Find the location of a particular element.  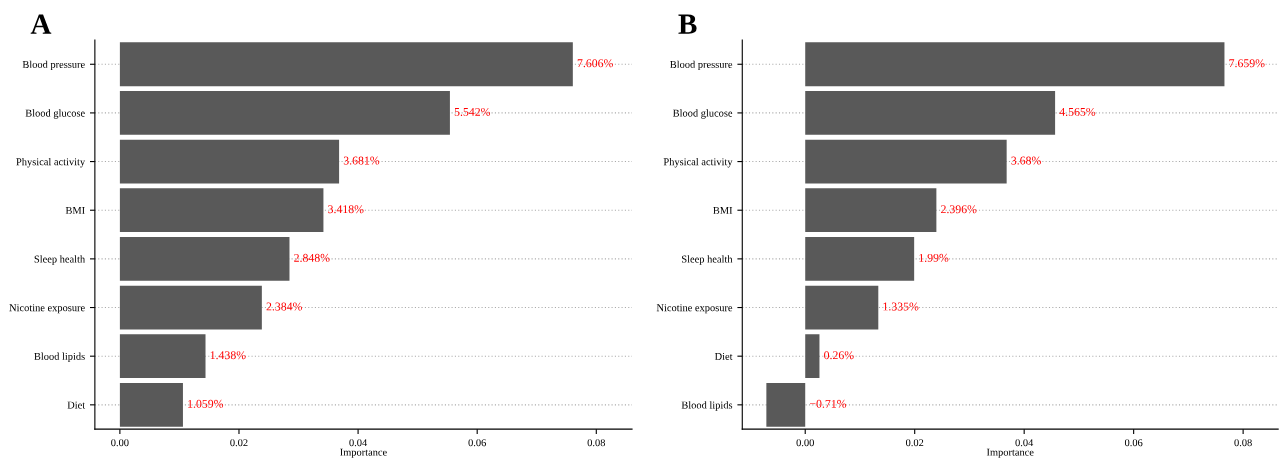

data-label: 7.606% is located at coordinates (595, 63).